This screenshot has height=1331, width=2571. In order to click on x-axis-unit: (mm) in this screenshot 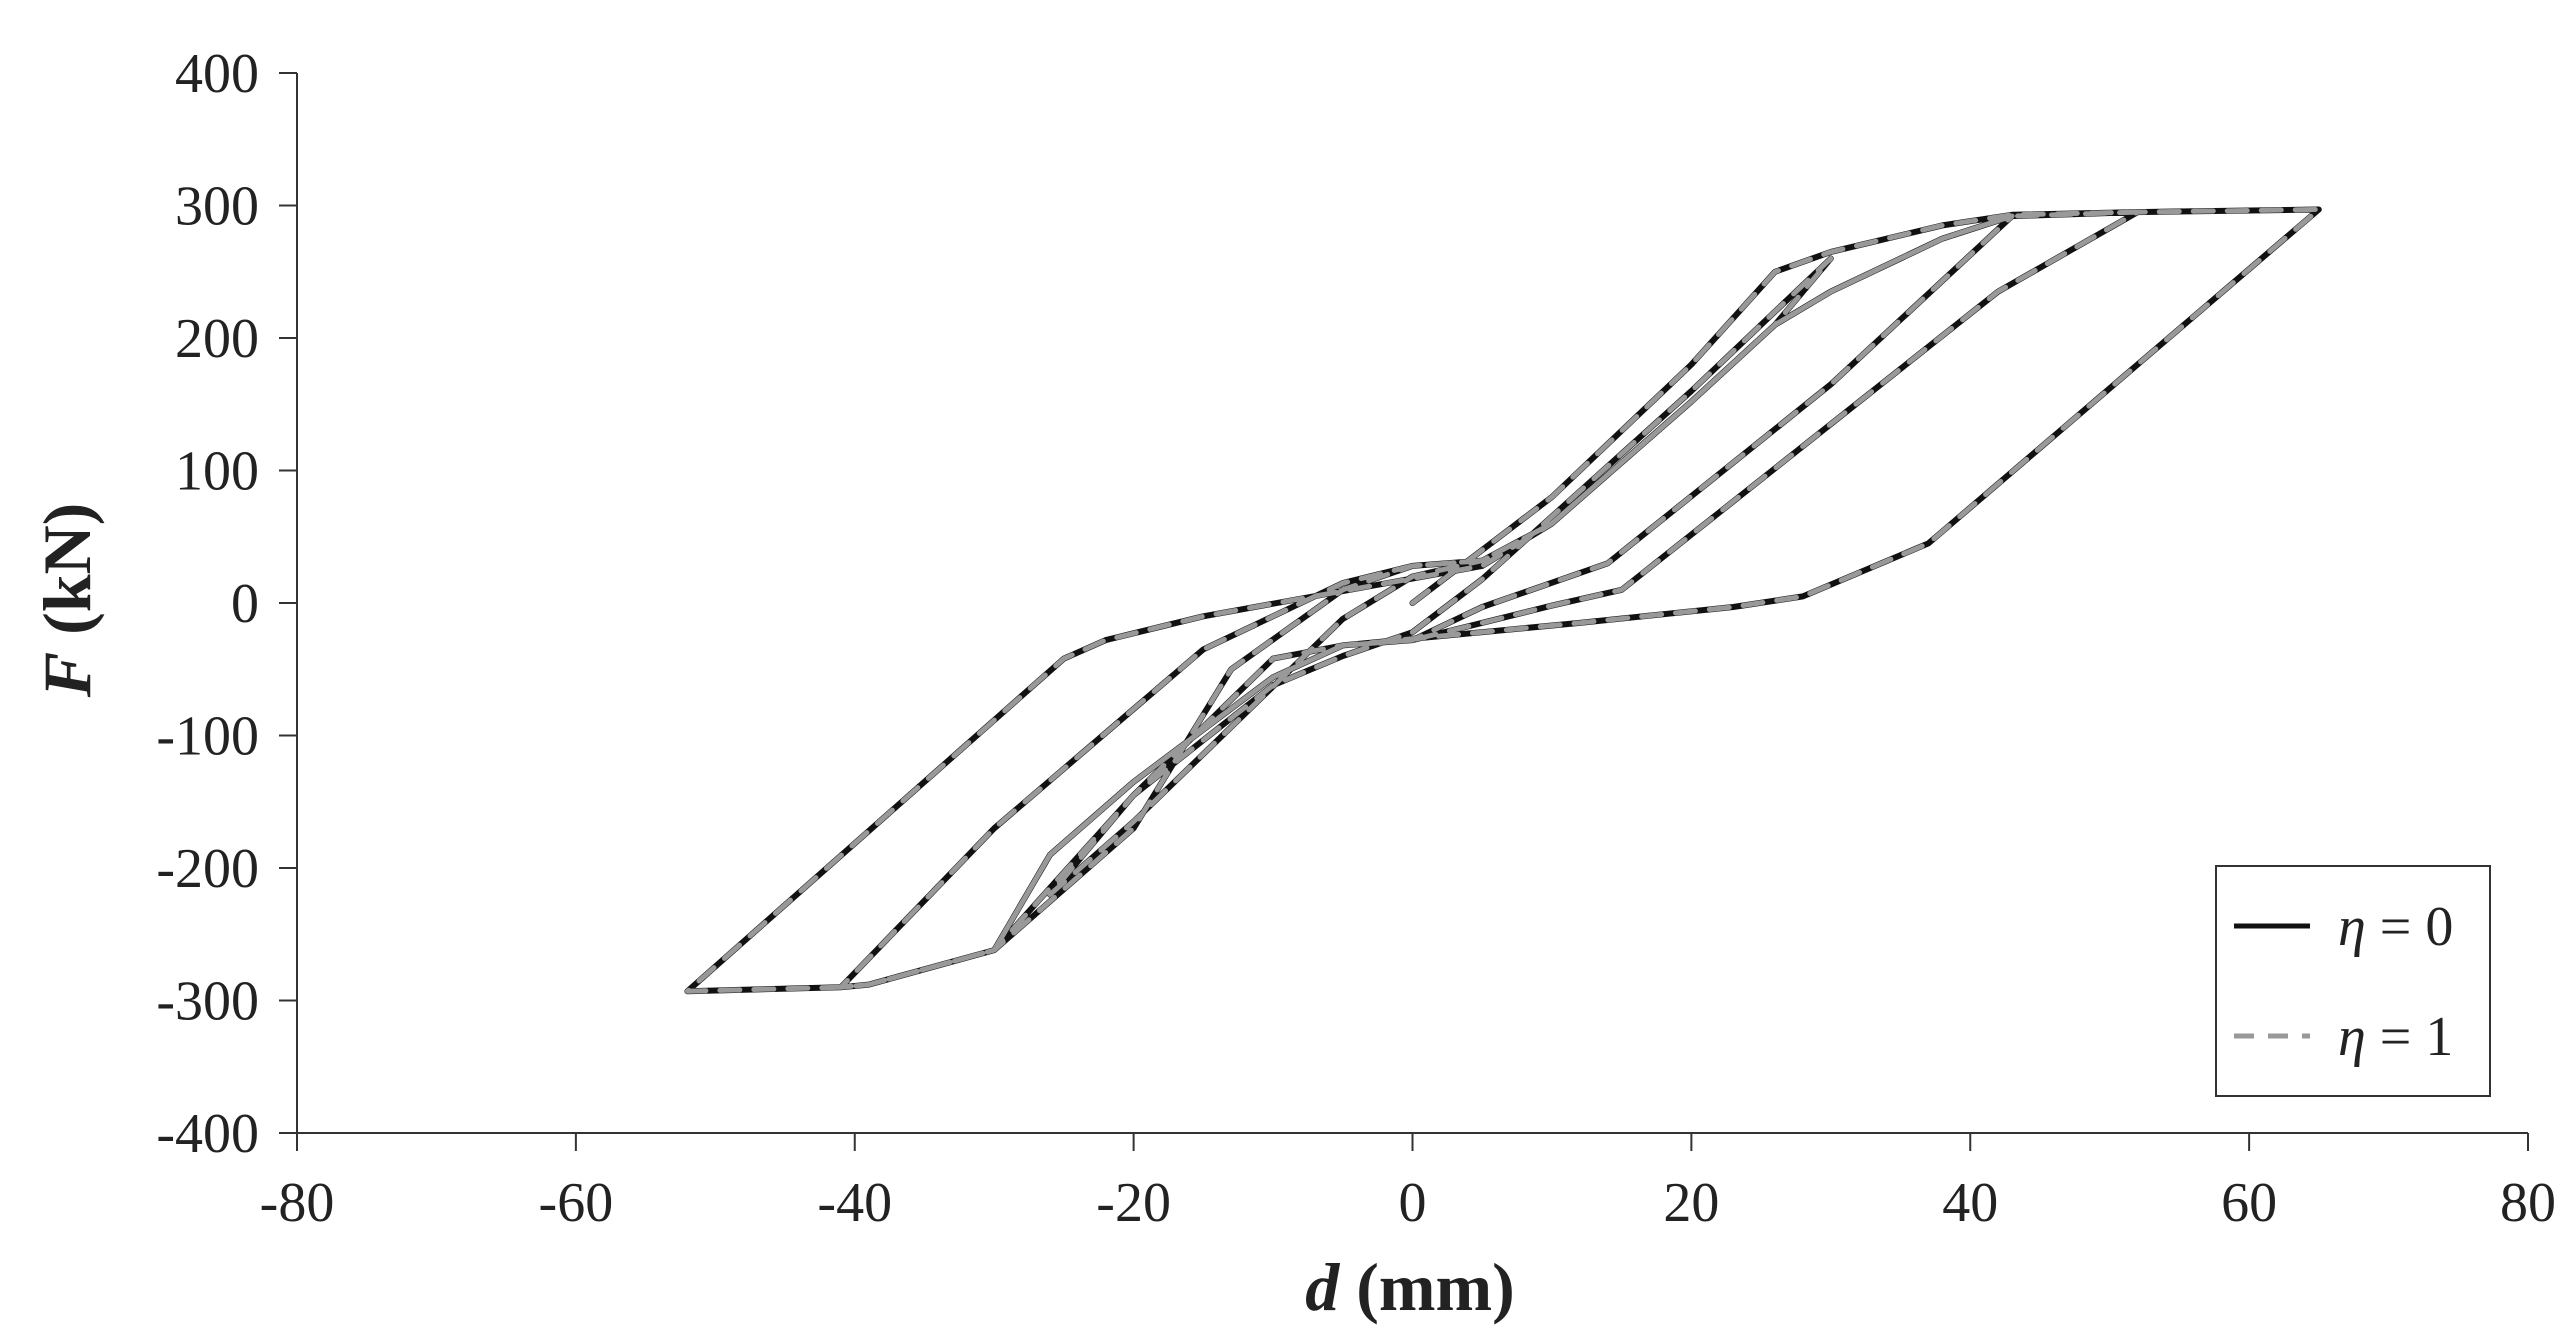, I will do `click(1427, 1287)`.